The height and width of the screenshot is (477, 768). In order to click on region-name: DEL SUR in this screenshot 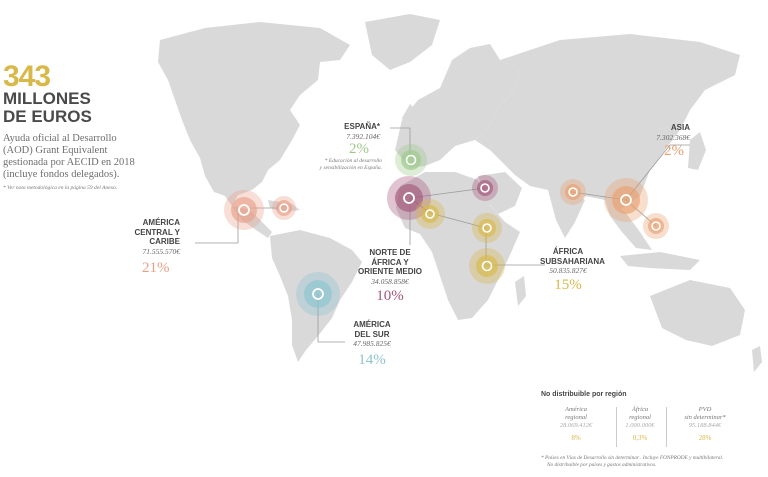, I will do `click(372, 334)`.